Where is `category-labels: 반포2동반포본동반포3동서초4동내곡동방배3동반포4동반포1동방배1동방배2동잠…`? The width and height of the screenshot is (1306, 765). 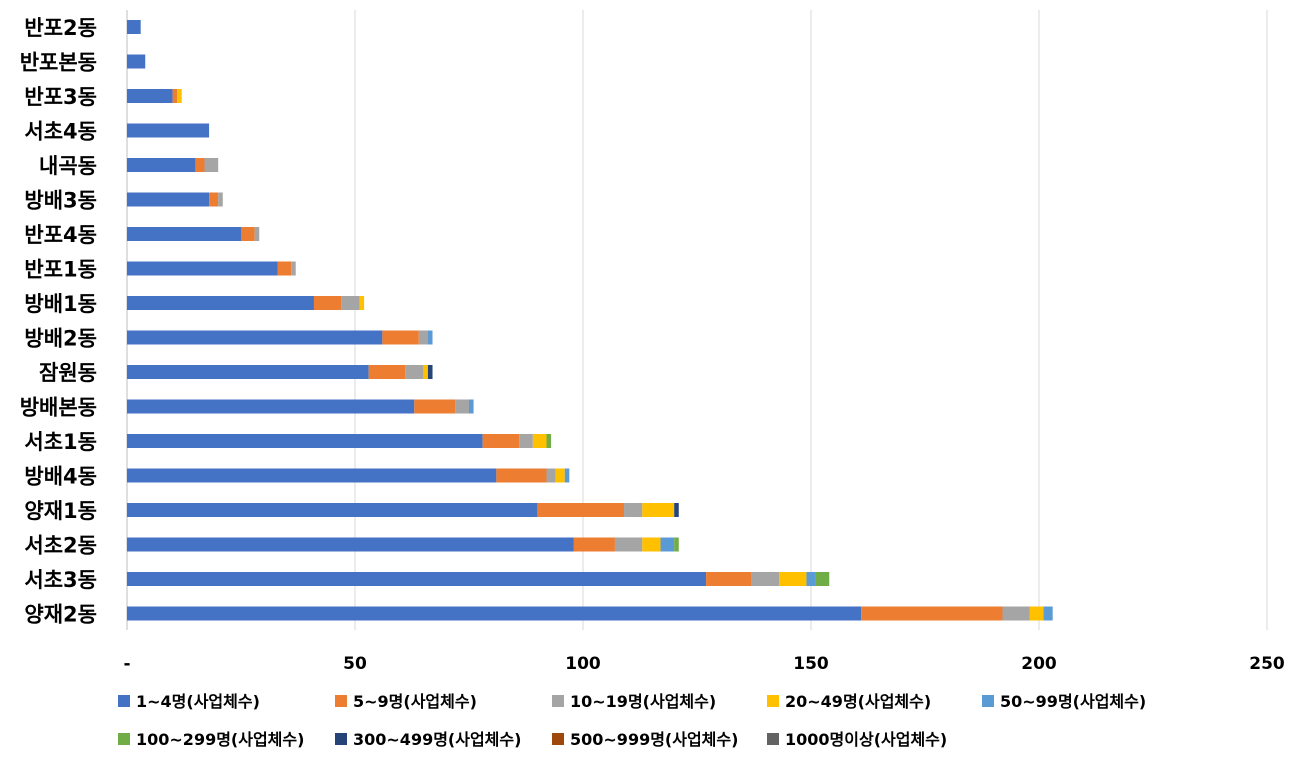 category-labels: 반포2동반포본동반포3동서초4동내곡동방배3동반포4동반포1동방배1동방배2동잠… is located at coordinates (58, 321).